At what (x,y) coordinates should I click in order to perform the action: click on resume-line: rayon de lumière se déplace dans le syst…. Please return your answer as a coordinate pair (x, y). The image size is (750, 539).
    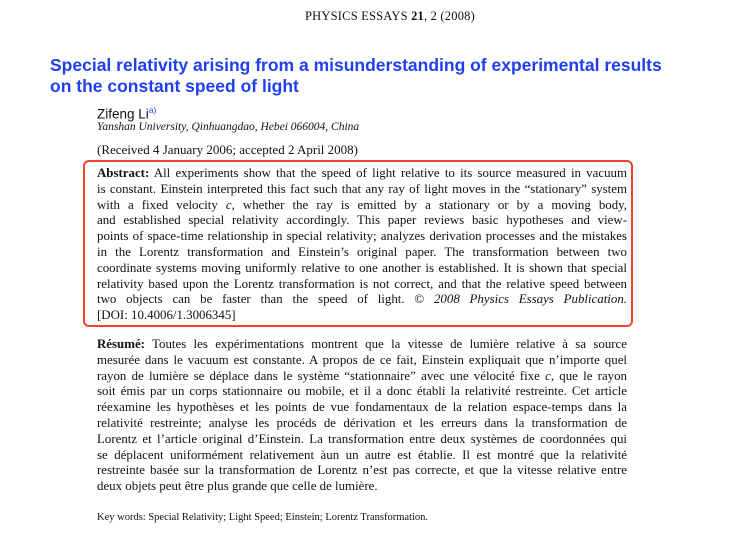
    Looking at the image, I should click on (362, 377).